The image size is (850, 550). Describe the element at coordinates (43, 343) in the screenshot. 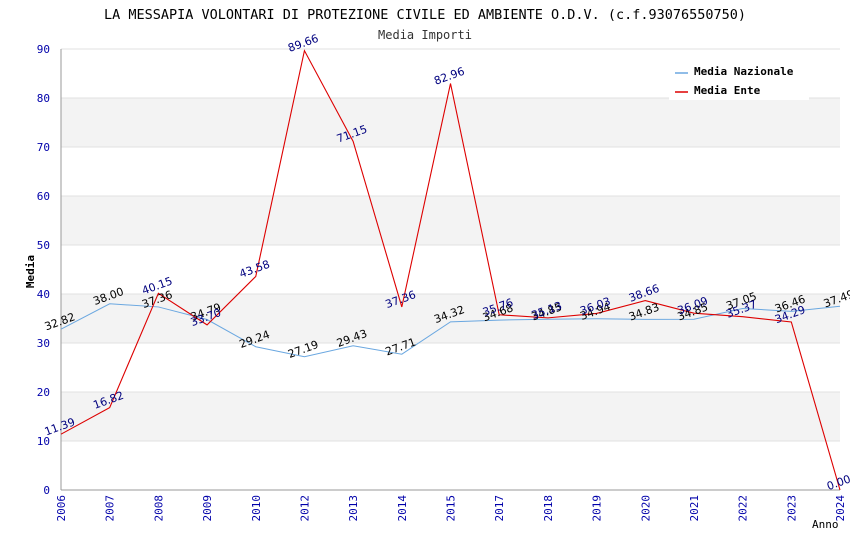

I see `y-tick-label: 30` at that location.